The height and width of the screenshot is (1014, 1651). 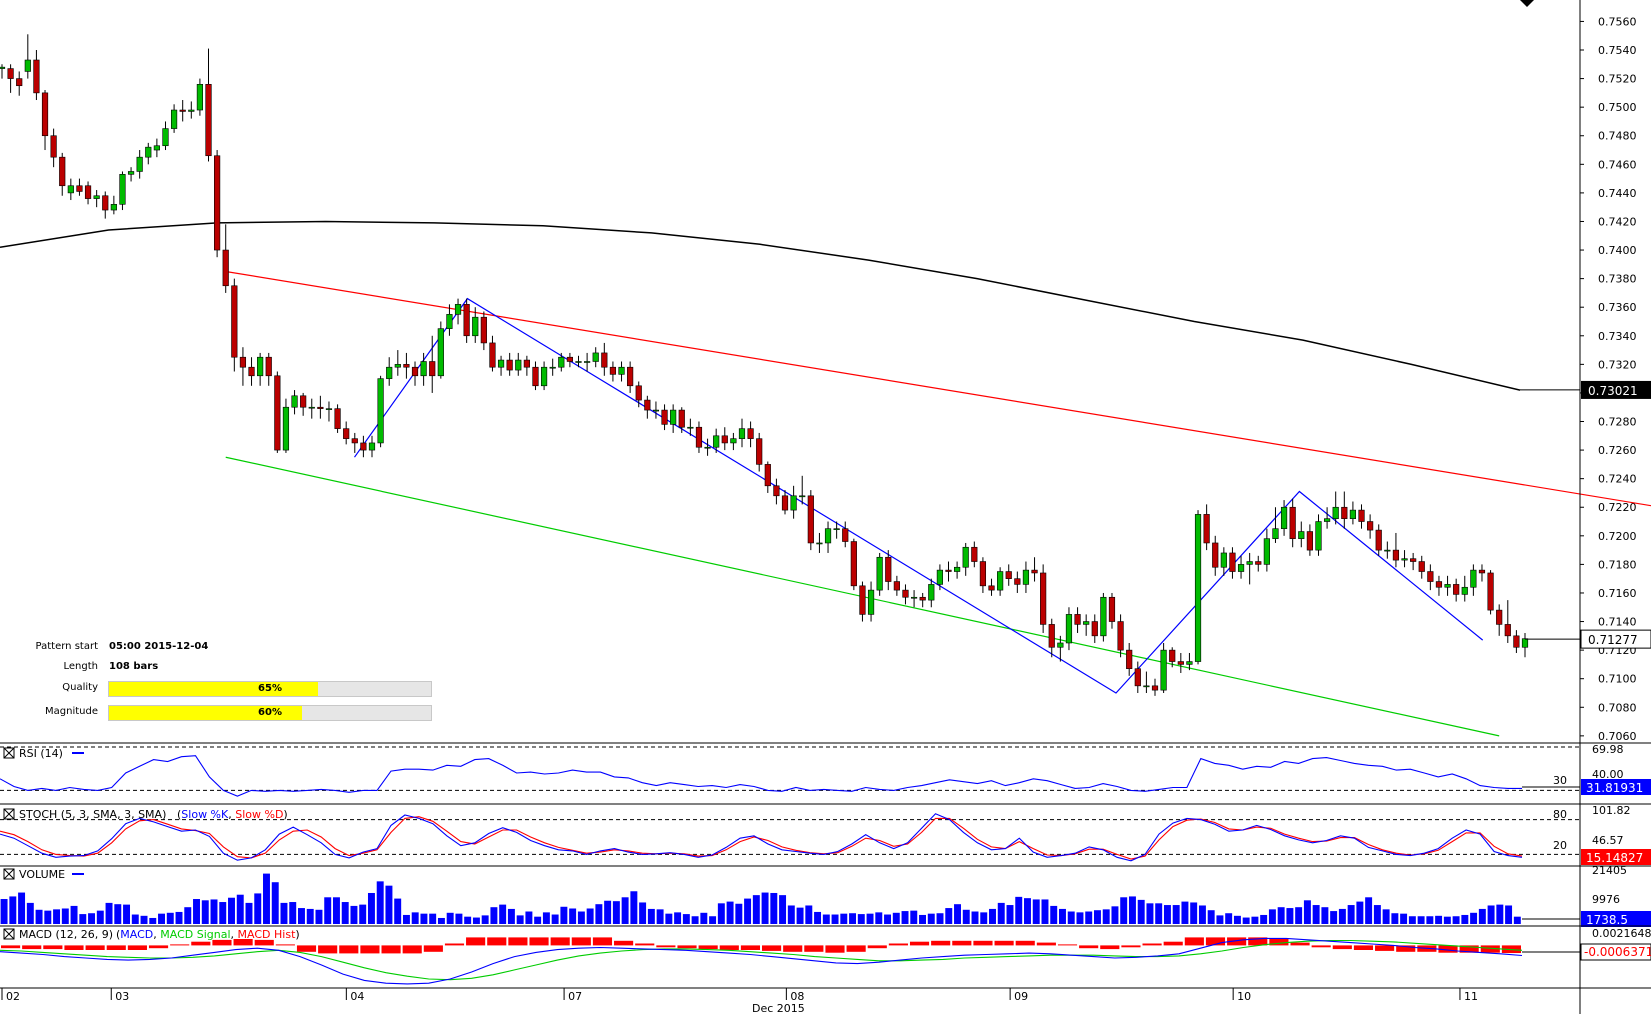 I want to click on price-tick-label: 0.7240, so click(x=1617, y=479).